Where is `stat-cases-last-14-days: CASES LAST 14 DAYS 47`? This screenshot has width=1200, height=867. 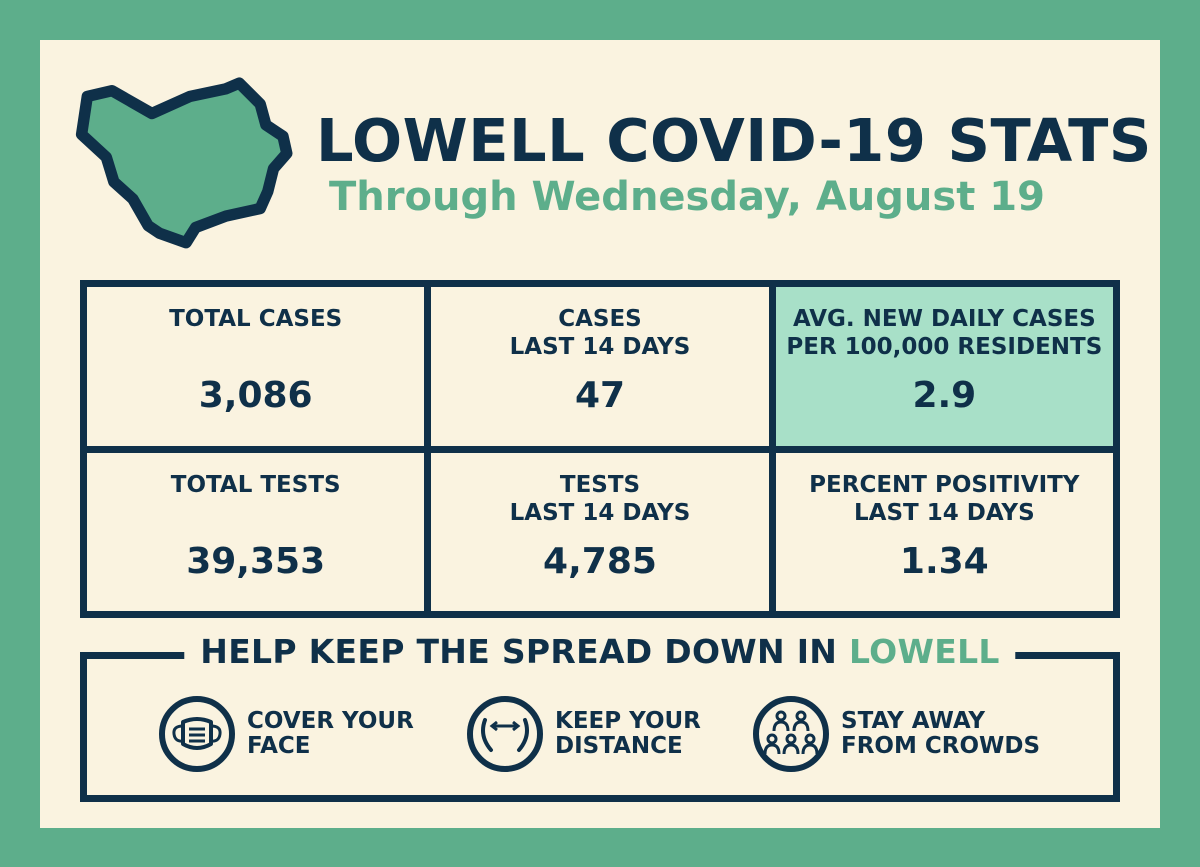 stat-cases-last-14-days: CASES LAST 14 DAYS 47 is located at coordinates (600, 366).